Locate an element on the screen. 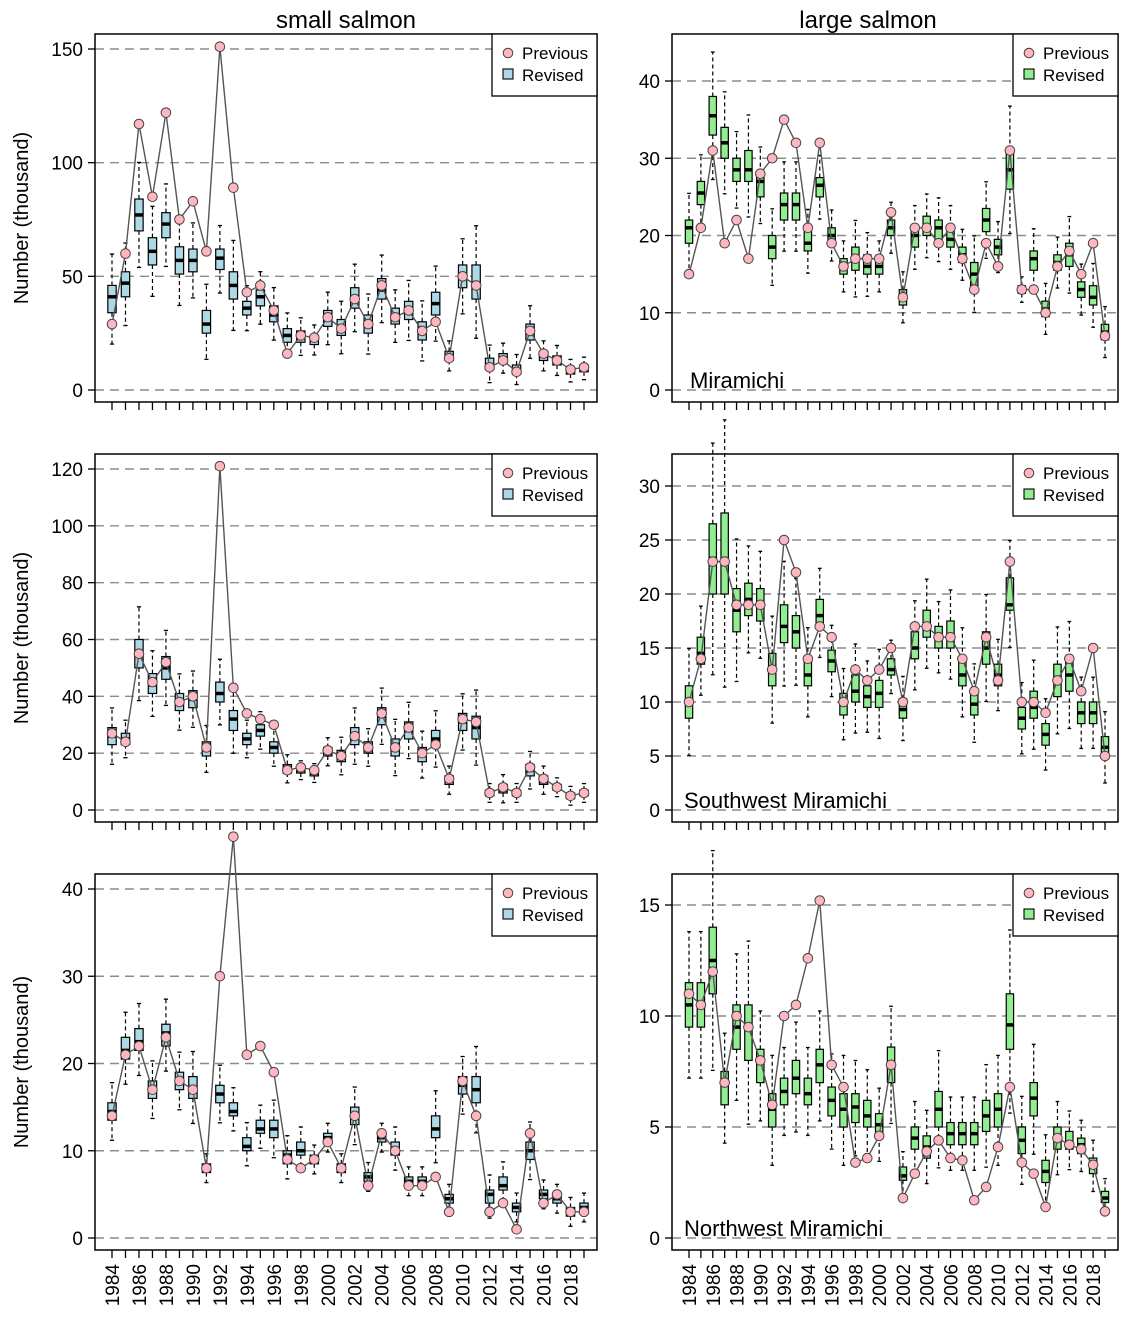 The image size is (1121, 1330). box-1988 is located at coordinates (736, 610).